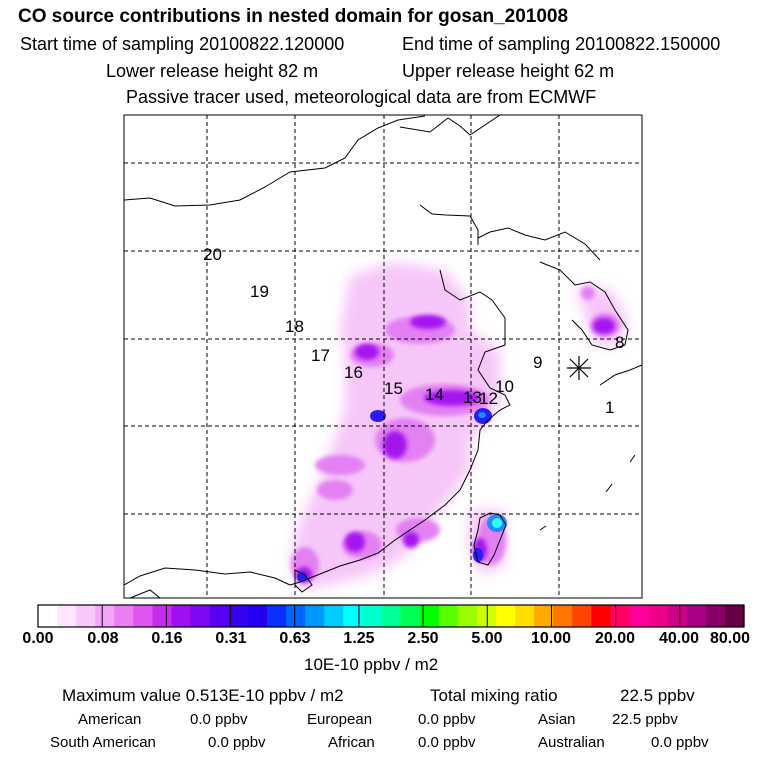 Image resolution: width=768 pixels, height=768 pixels. Describe the element at coordinates (353, 372) in the screenshot. I see `trajectory-label: 16` at that location.